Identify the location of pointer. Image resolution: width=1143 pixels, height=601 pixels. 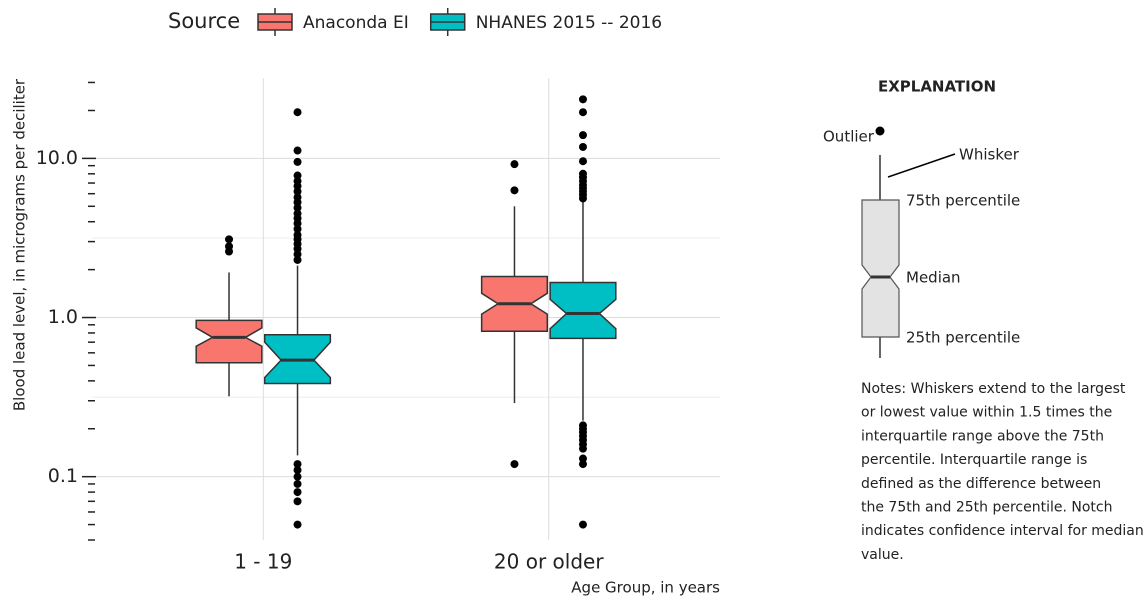
(921, 165).